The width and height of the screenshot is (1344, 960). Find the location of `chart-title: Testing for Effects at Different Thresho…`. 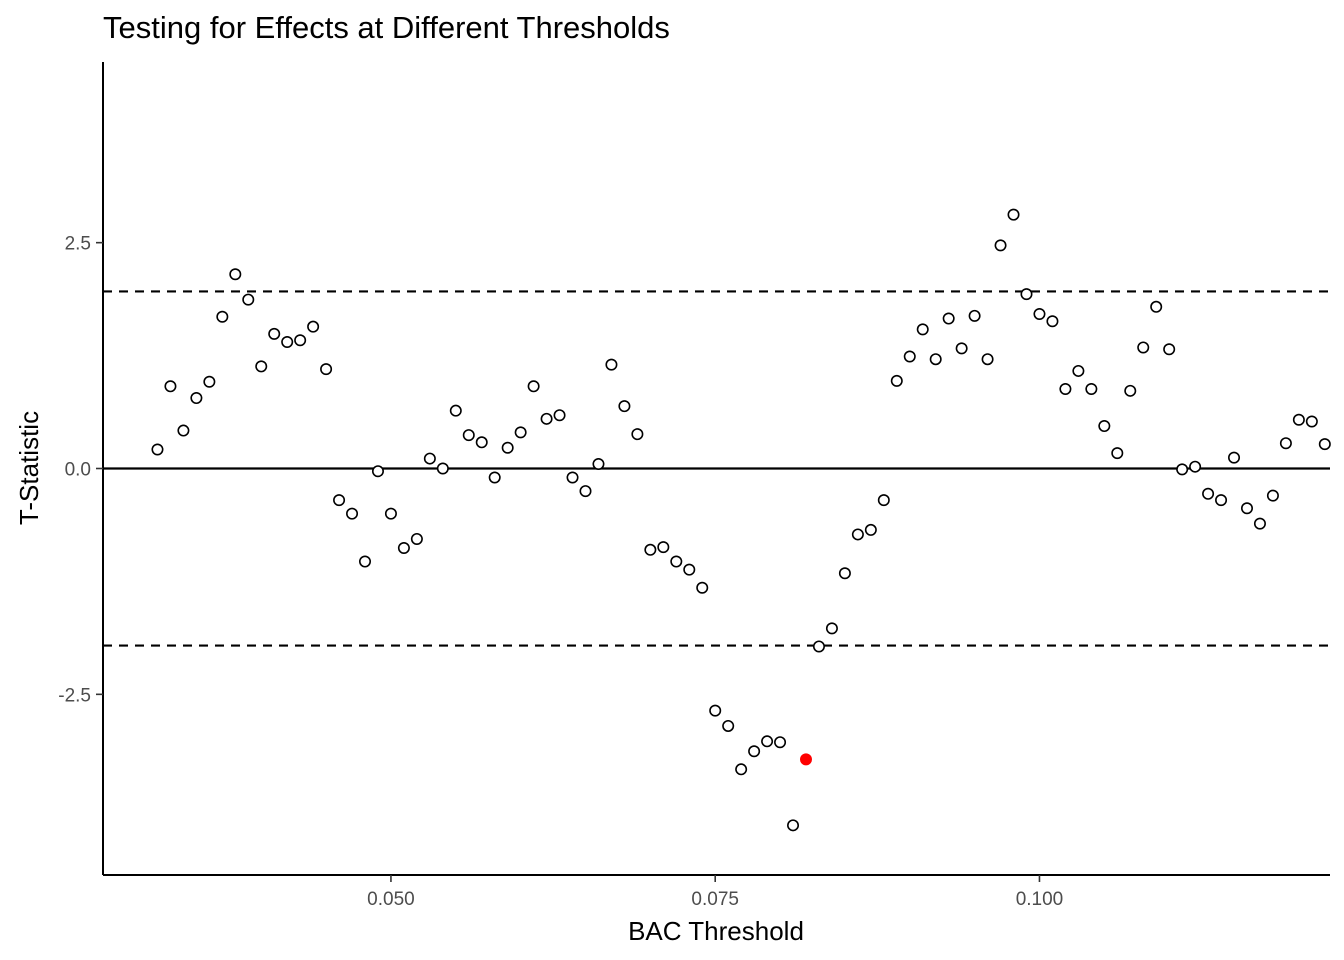

chart-title: Testing for Effects at Different Thresho… is located at coordinates (386, 27).